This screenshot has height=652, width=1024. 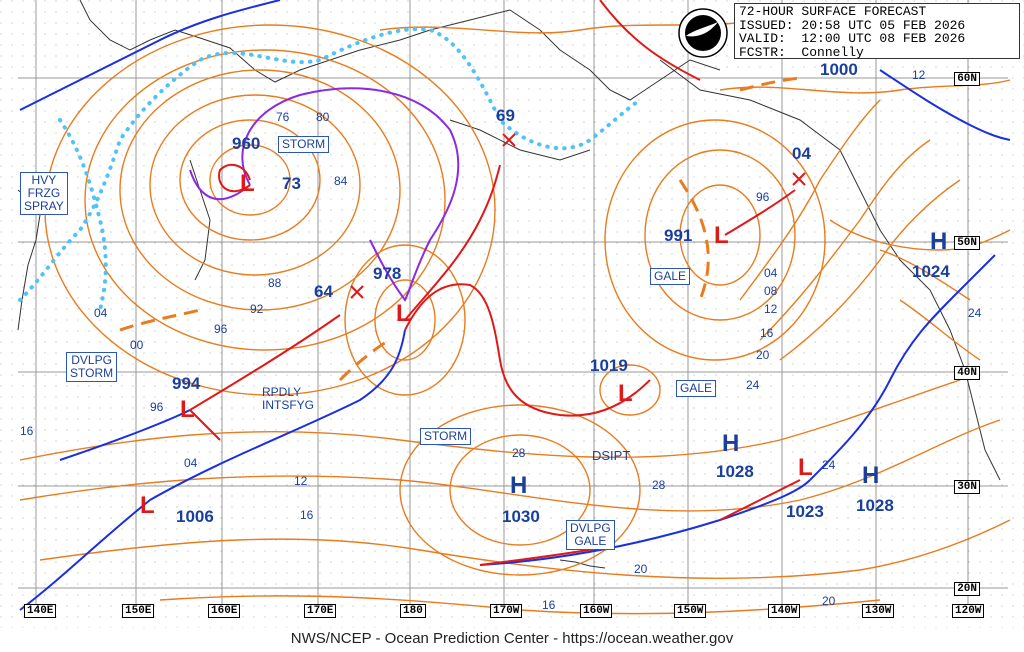 I want to click on occluded-front, so click(x=350, y=194).